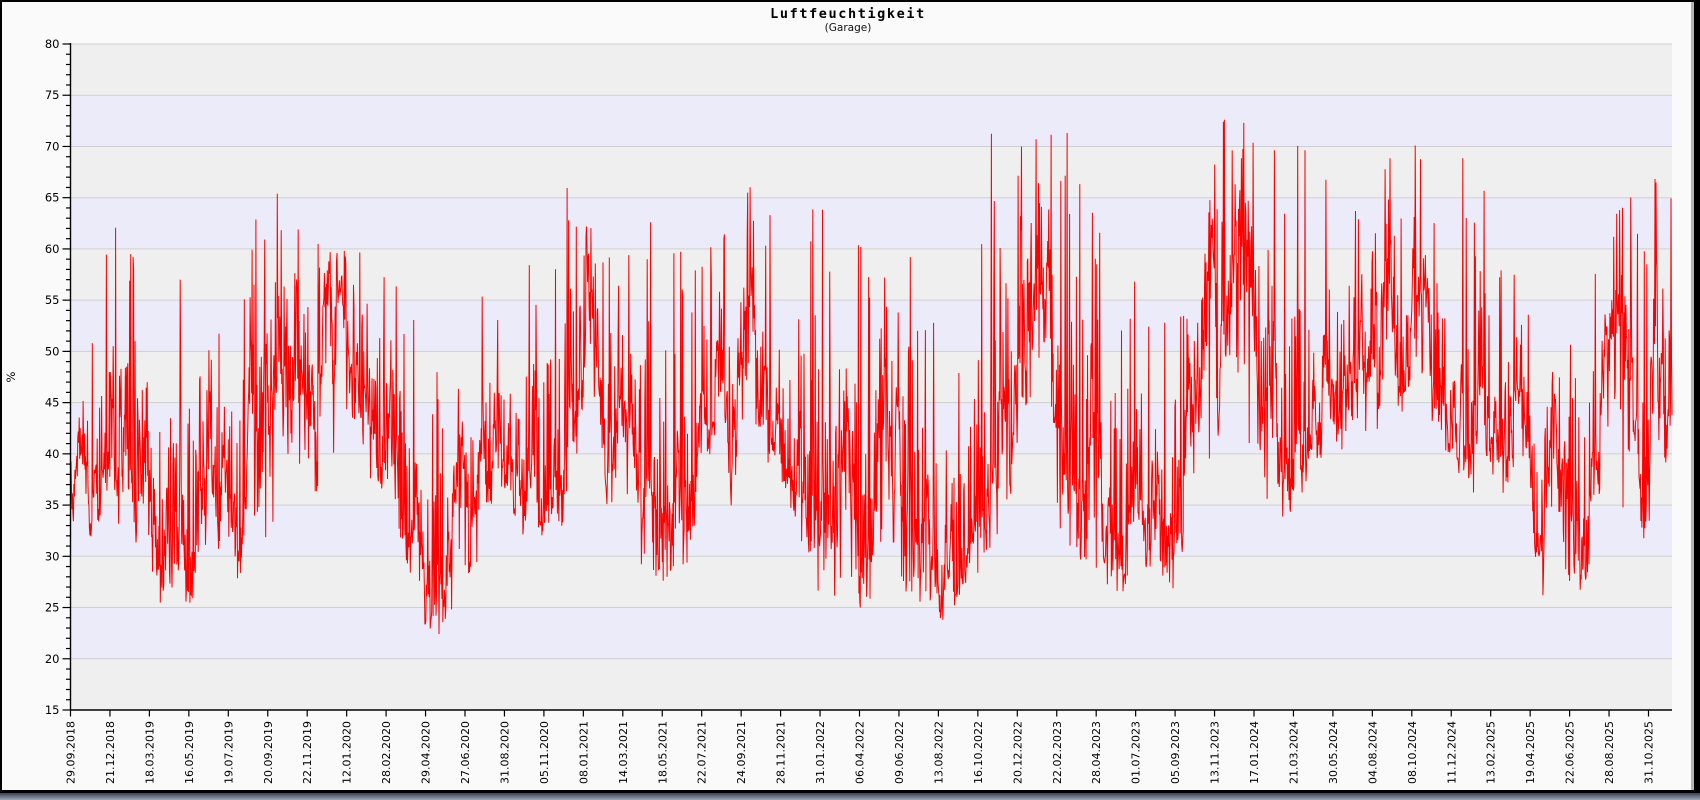 The height and width of the screenshot is (800, 1700). What do you see at coordinates (426, 752) in the screenshot?
I see `svg-text: 29.04.2020` at bounding box center [426, 752].